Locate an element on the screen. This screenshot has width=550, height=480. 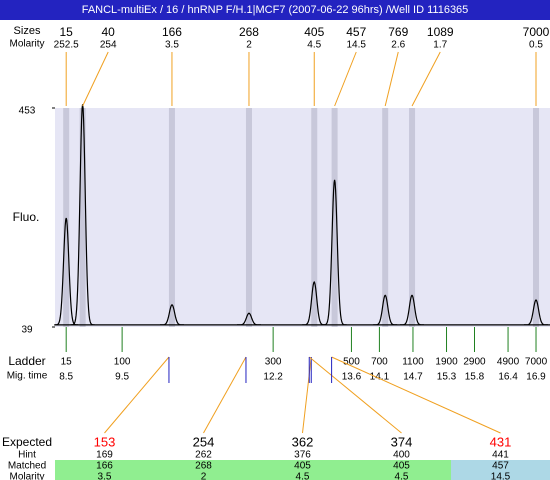
ladder-size: 1100 is located at coordinates (413, 362).